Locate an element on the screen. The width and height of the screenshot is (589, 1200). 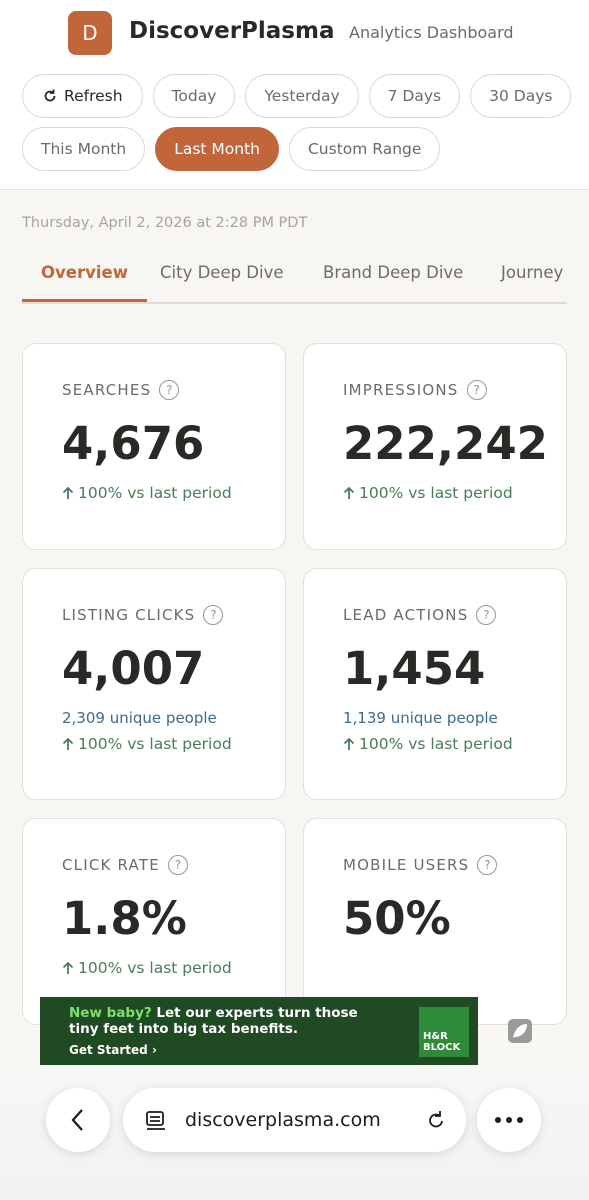
brand: DiscoverPlasma is located at coordinates (232, 31).